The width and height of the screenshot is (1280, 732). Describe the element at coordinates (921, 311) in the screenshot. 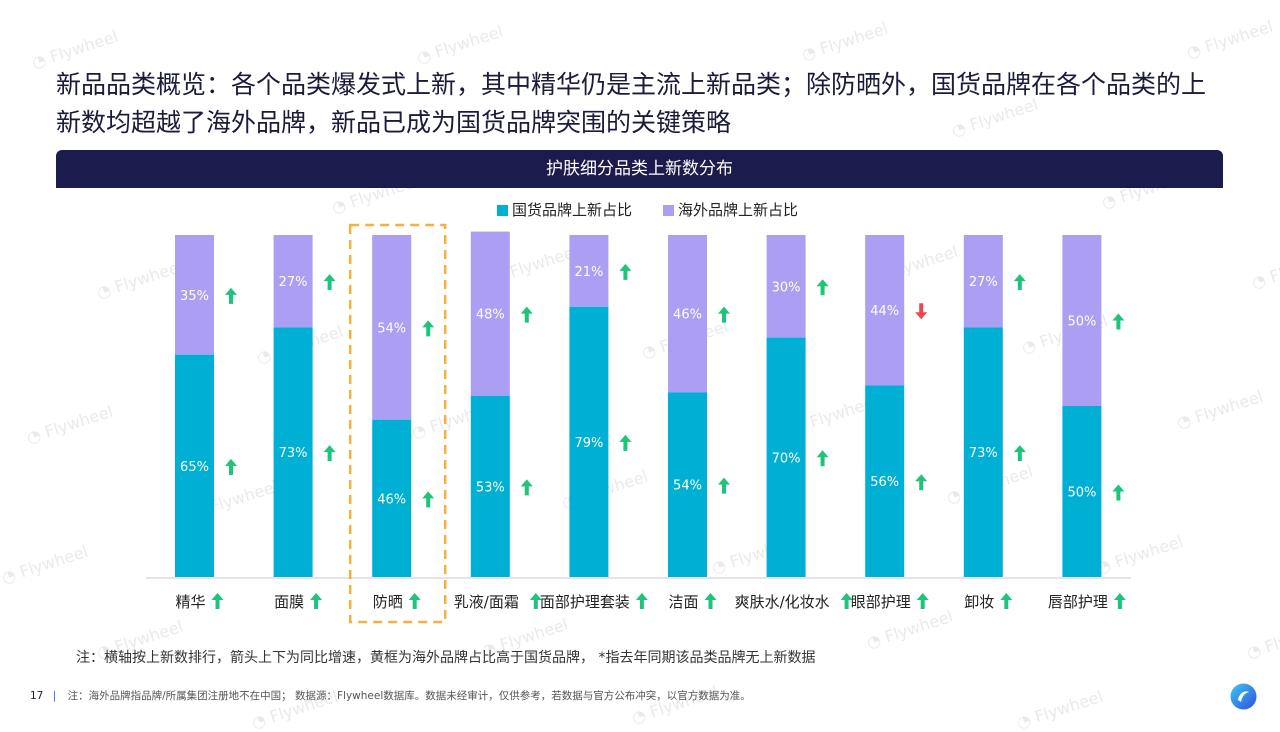

I see `trend-down-icon` at that location.